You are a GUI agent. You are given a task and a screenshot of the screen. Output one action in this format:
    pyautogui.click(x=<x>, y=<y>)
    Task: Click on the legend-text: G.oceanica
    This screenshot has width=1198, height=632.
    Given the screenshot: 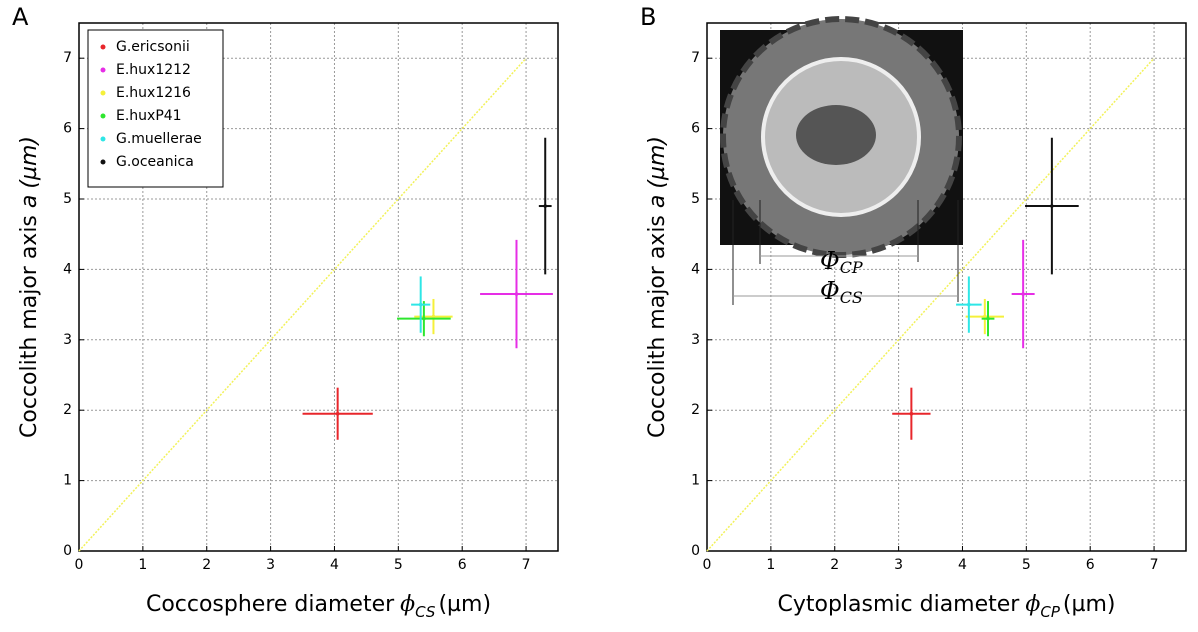 What is the action you would take?
    pyautogui.click(x=155, y=162)
    